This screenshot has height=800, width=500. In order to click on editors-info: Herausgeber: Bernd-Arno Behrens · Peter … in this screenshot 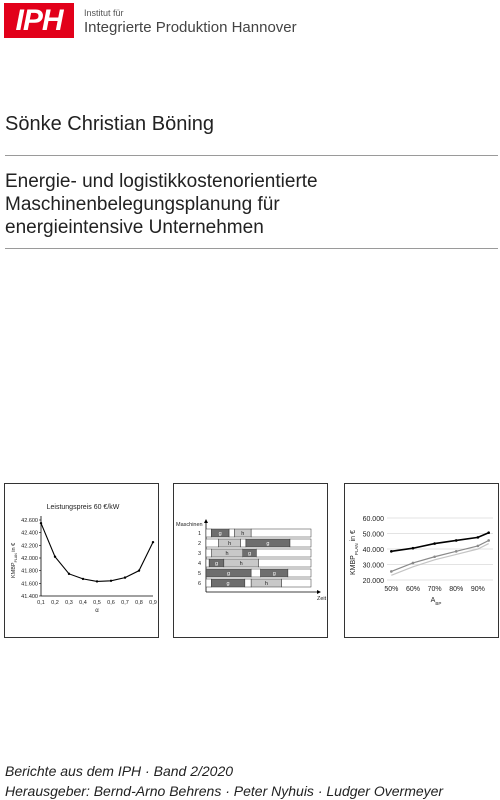, I will do `click(224, 791)`.